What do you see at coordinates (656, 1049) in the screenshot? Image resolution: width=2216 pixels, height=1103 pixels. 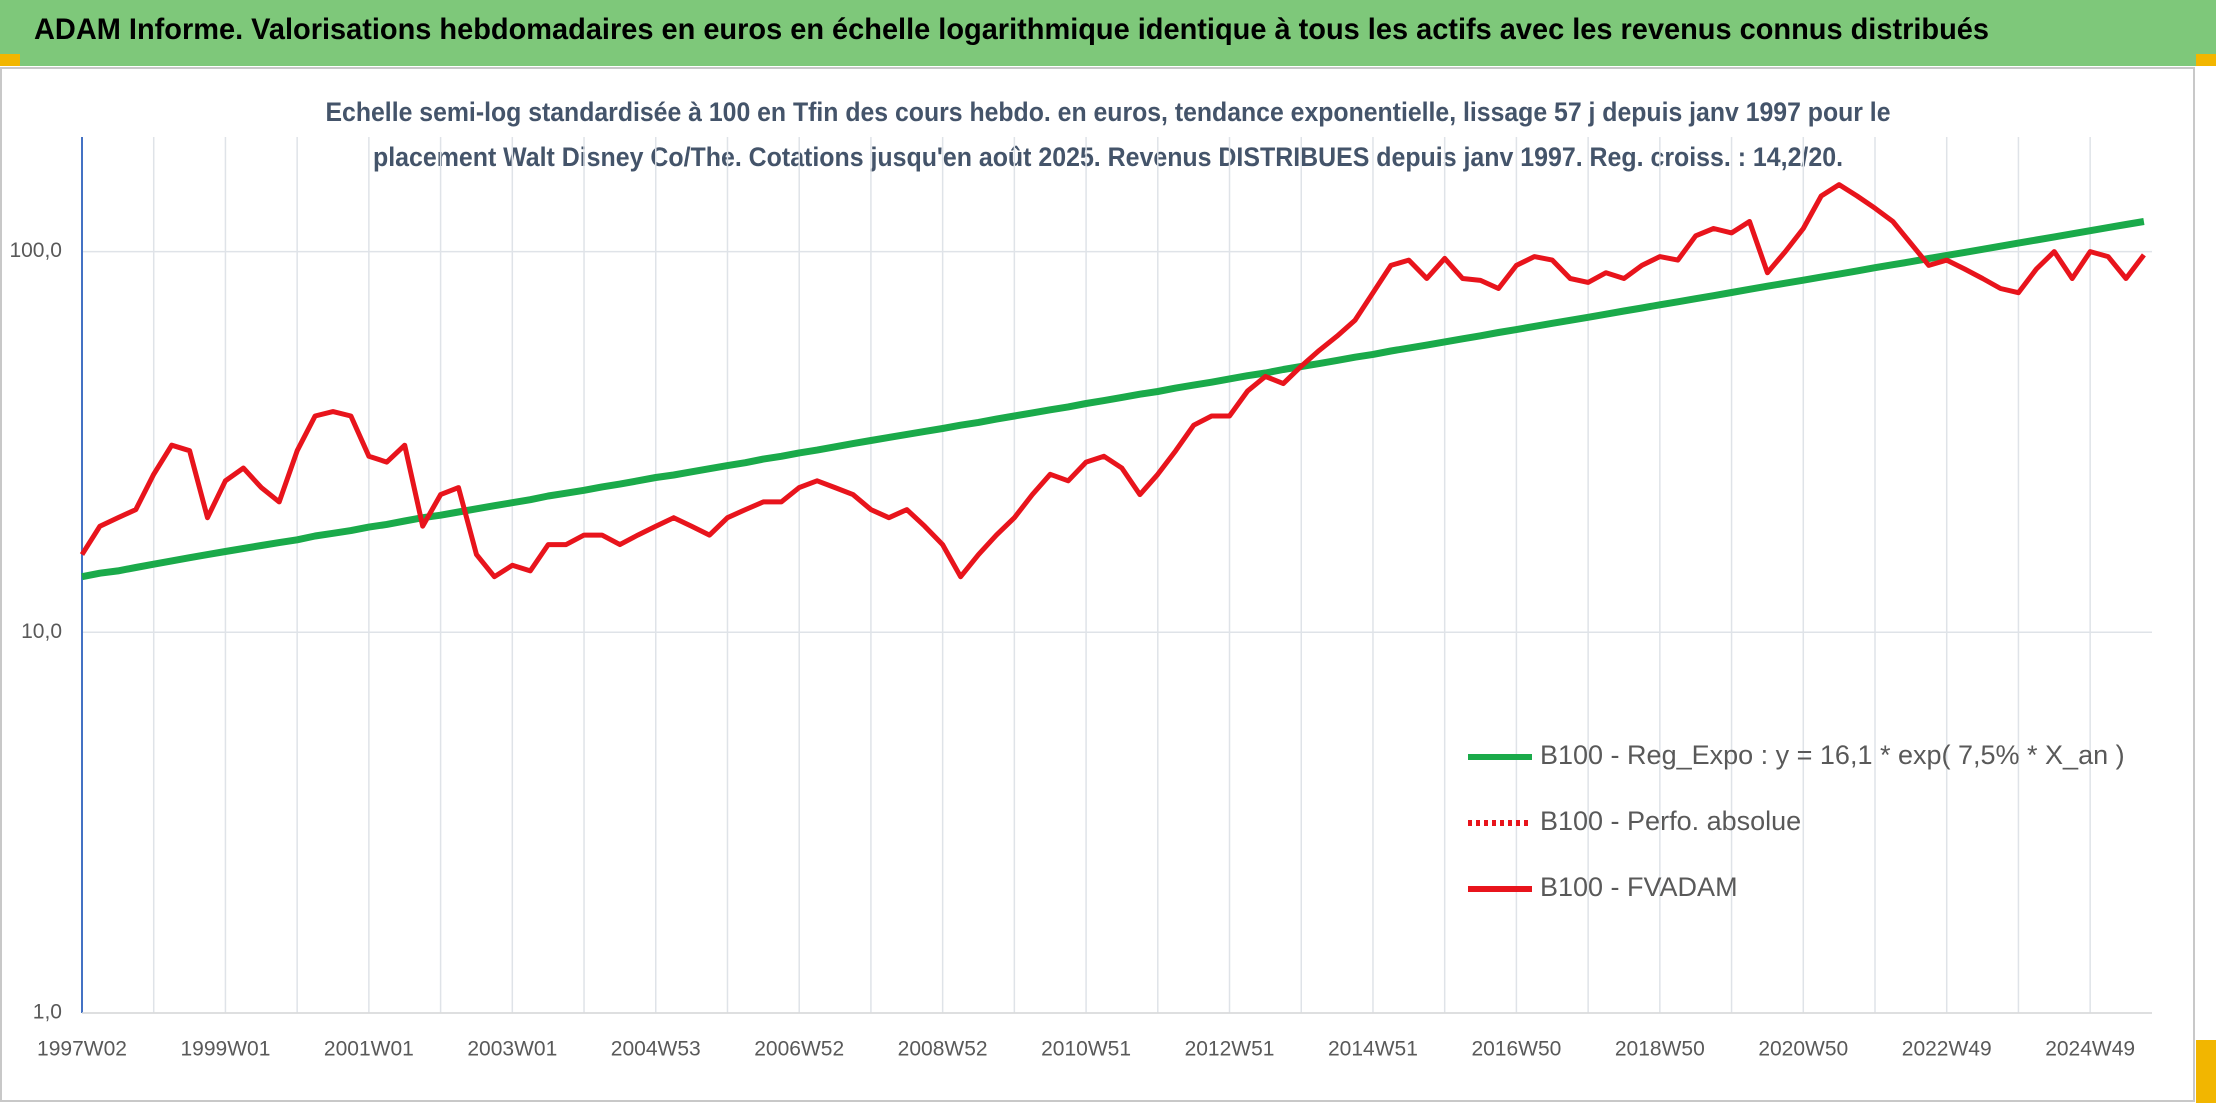 I see `x-tick-label: 2004W53` at bounding box center [656, 1049].